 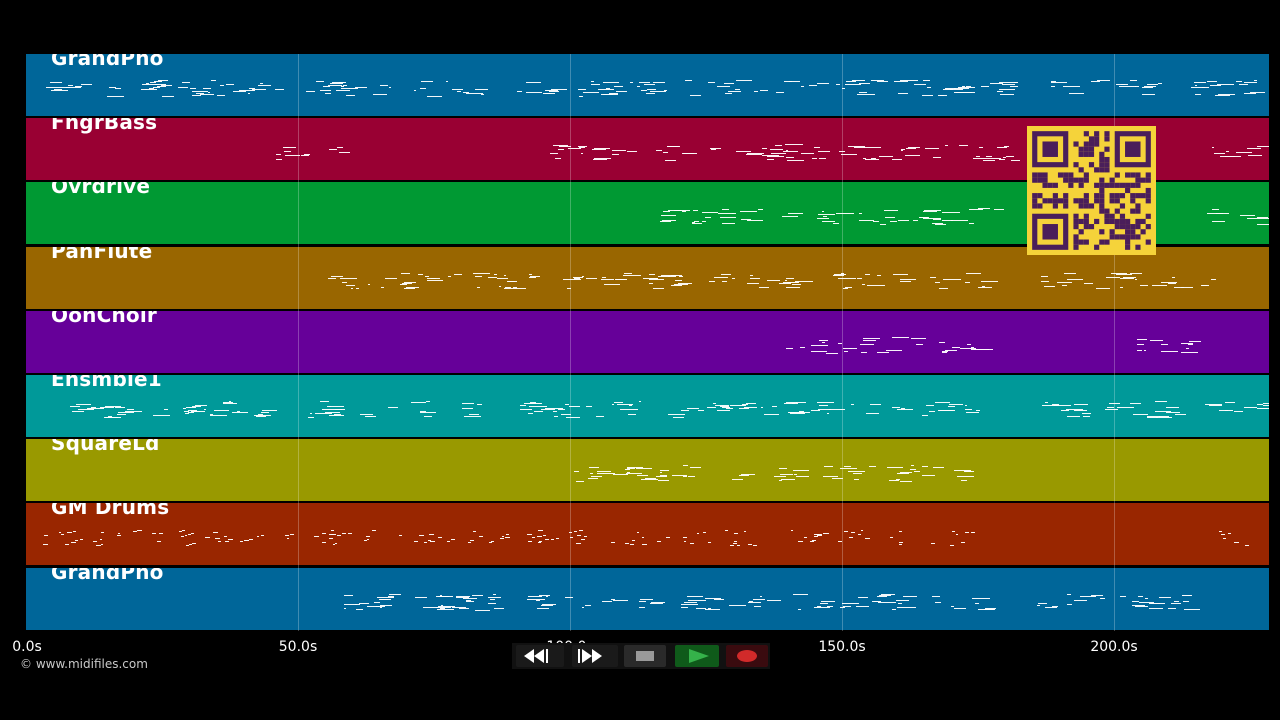 I want to click on track-grandpno-2: GrandPno, so click(x=647, y=598).